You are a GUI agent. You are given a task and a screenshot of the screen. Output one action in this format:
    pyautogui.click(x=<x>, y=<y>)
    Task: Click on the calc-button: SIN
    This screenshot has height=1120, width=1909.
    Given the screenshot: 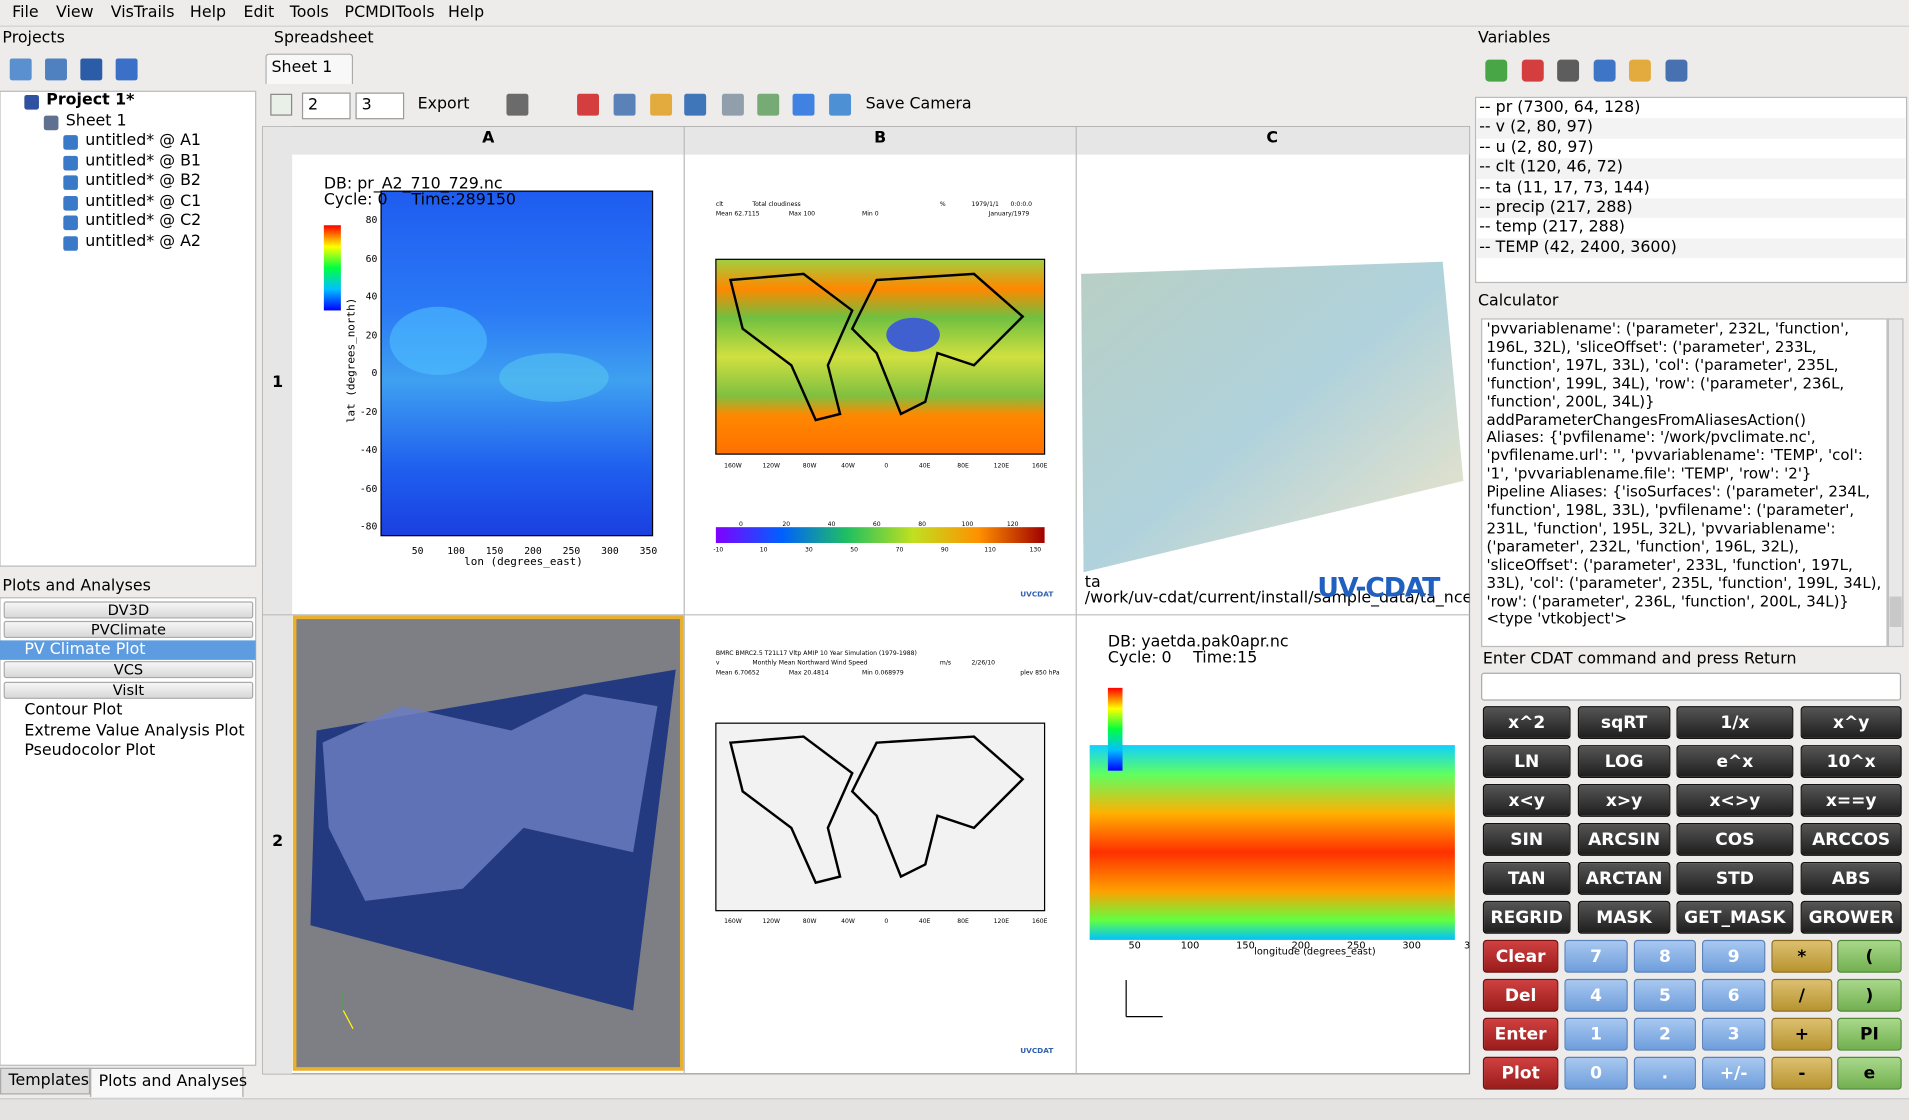 What is the action you would take?
    pyautogui.click(x=1526, y=839)
    